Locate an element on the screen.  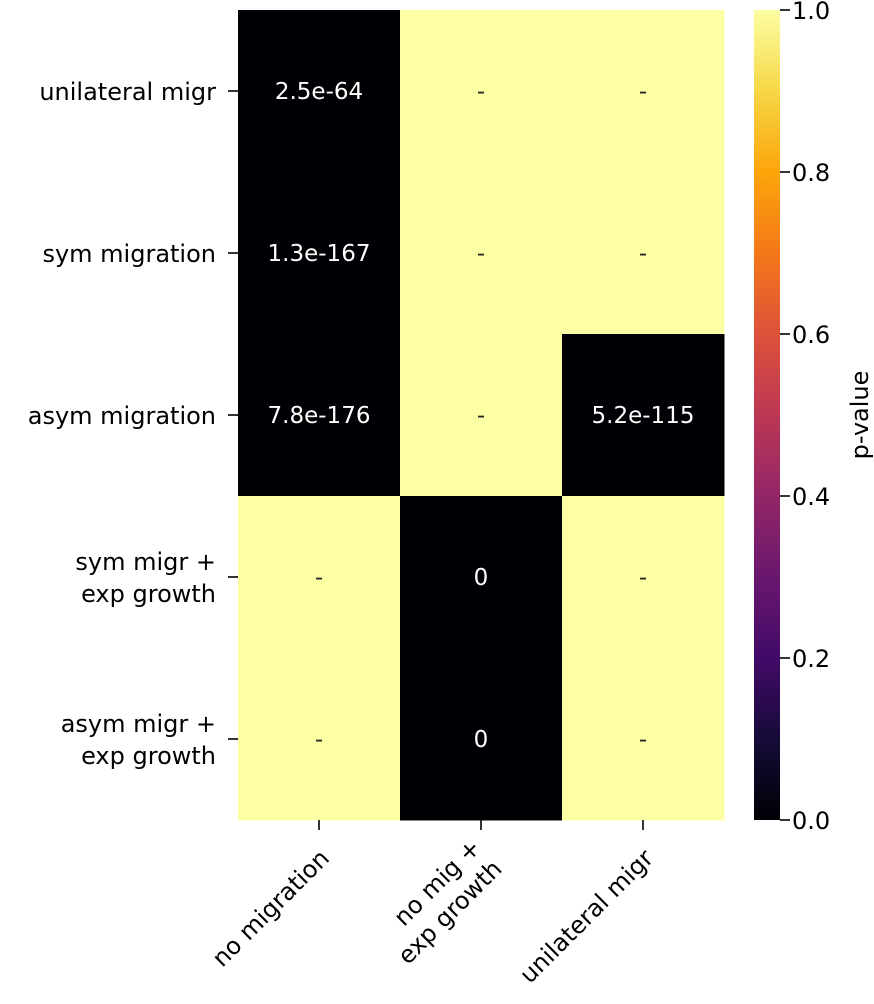
y-tick-label: sym migration is located at coordinates (129, 254).